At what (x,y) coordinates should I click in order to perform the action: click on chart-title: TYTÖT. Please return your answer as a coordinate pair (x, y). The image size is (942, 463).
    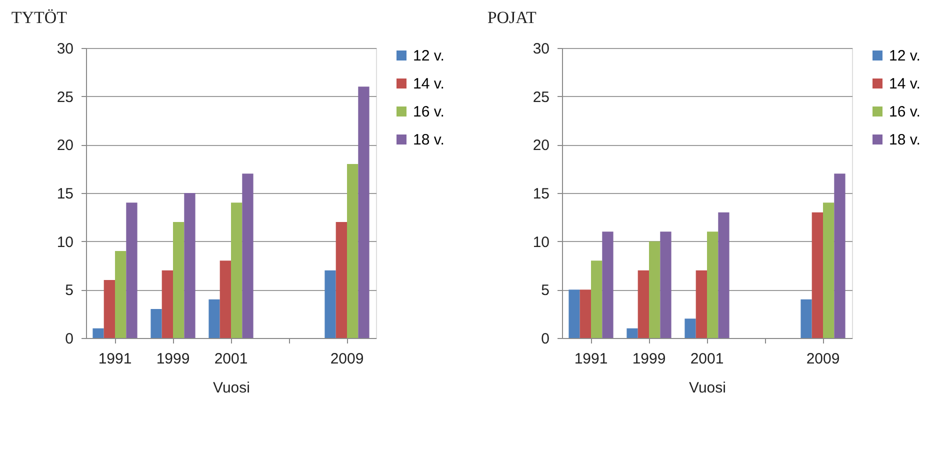
    Looking at the image, I should click on (39, 17).